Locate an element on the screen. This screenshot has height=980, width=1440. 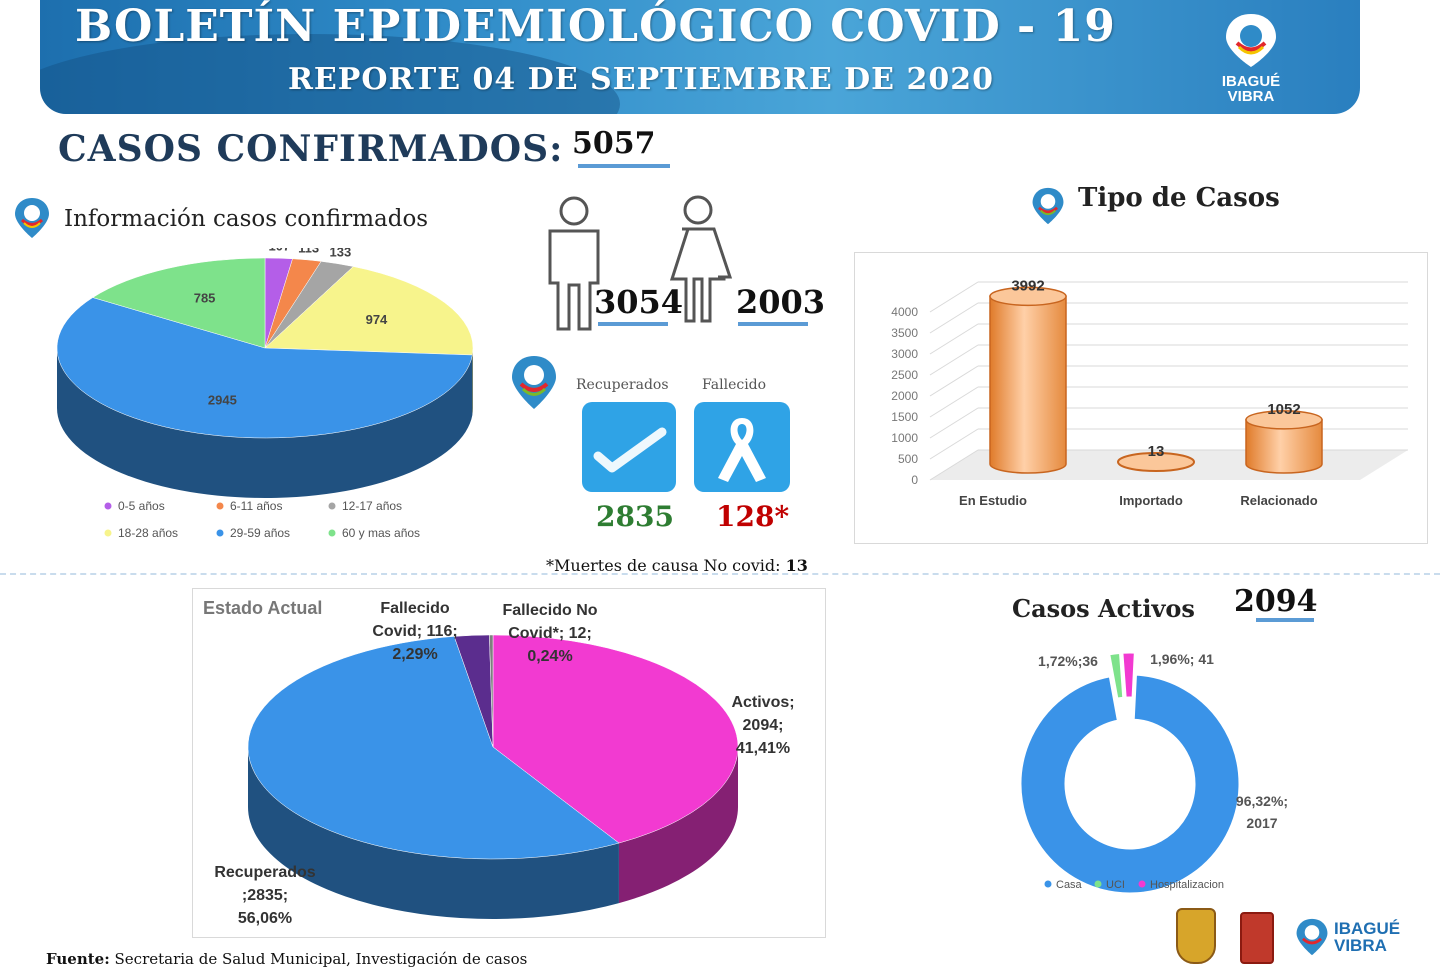
estado-title: Estado Actual is located at coordinates (262, 608).